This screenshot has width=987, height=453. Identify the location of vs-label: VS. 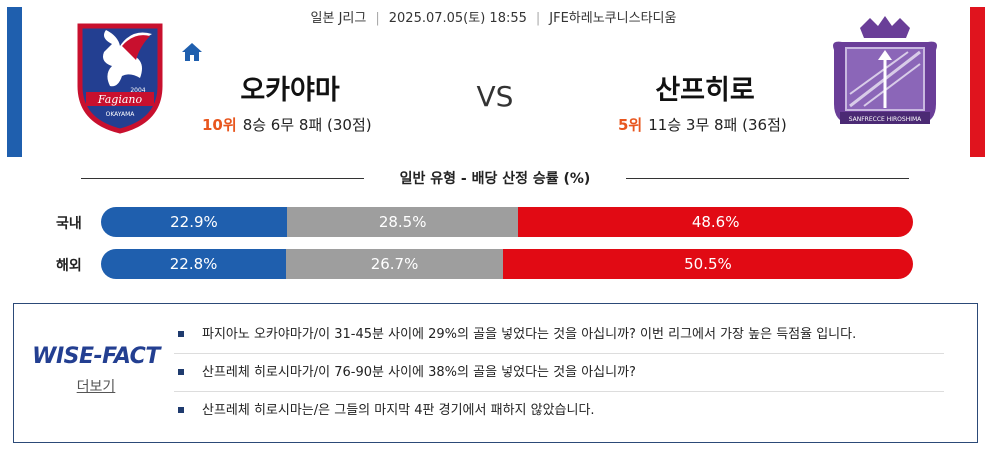
(495, 96).